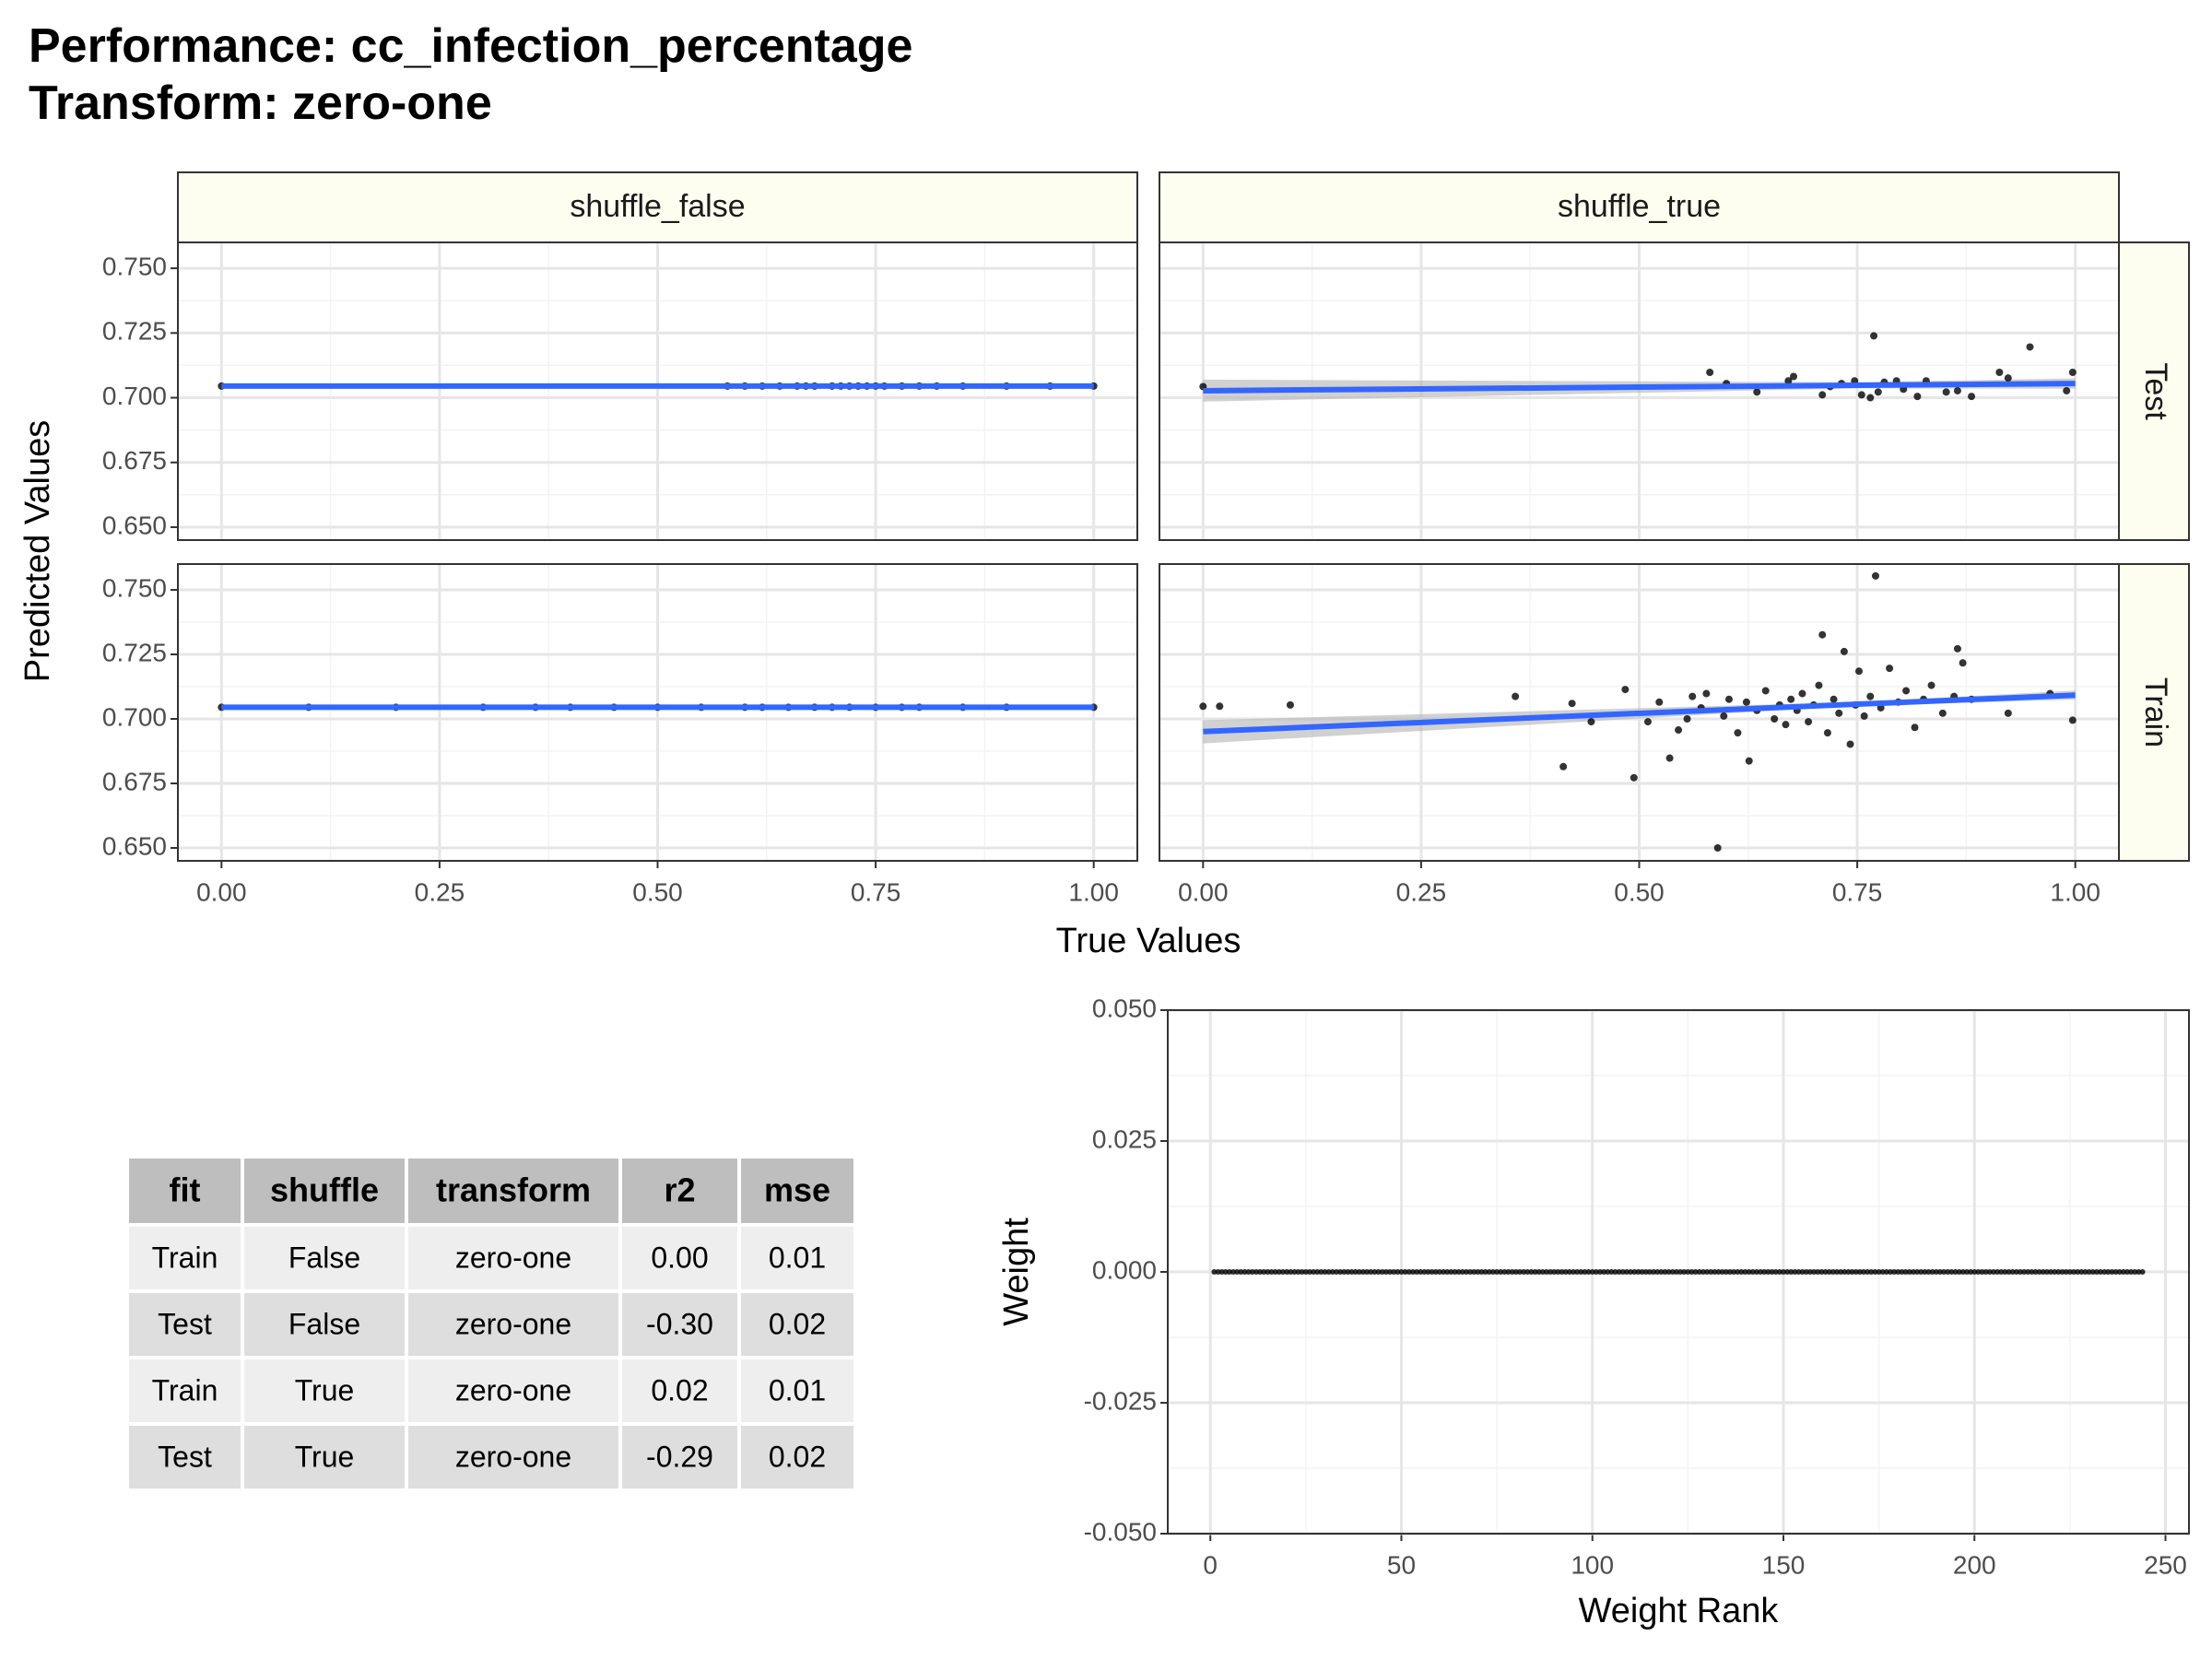  What do you see at coordinates (1639, 891) in the screenshot?
I see `x-tick-label: 0.50` at bounding box center [1639, 891].